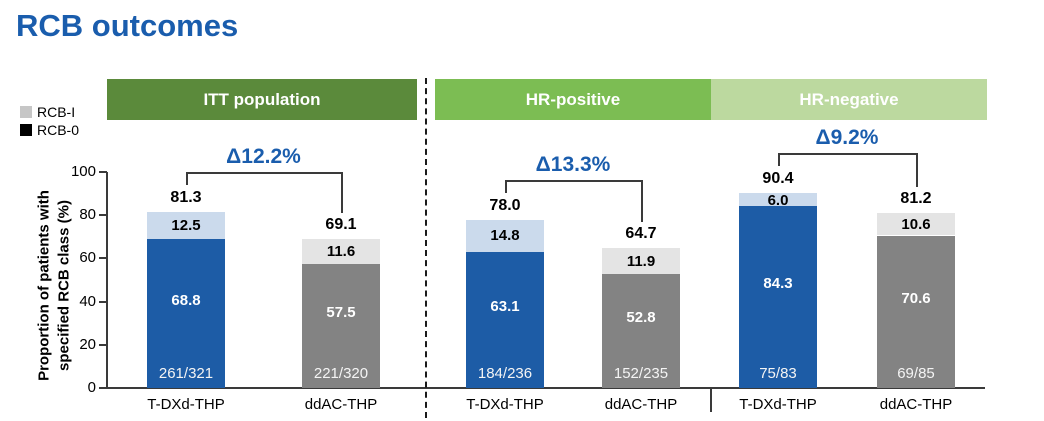 This screenshot has height=421, width=1044. I want to click on rcb1-segment-label: 11.6, so click(341, 251).